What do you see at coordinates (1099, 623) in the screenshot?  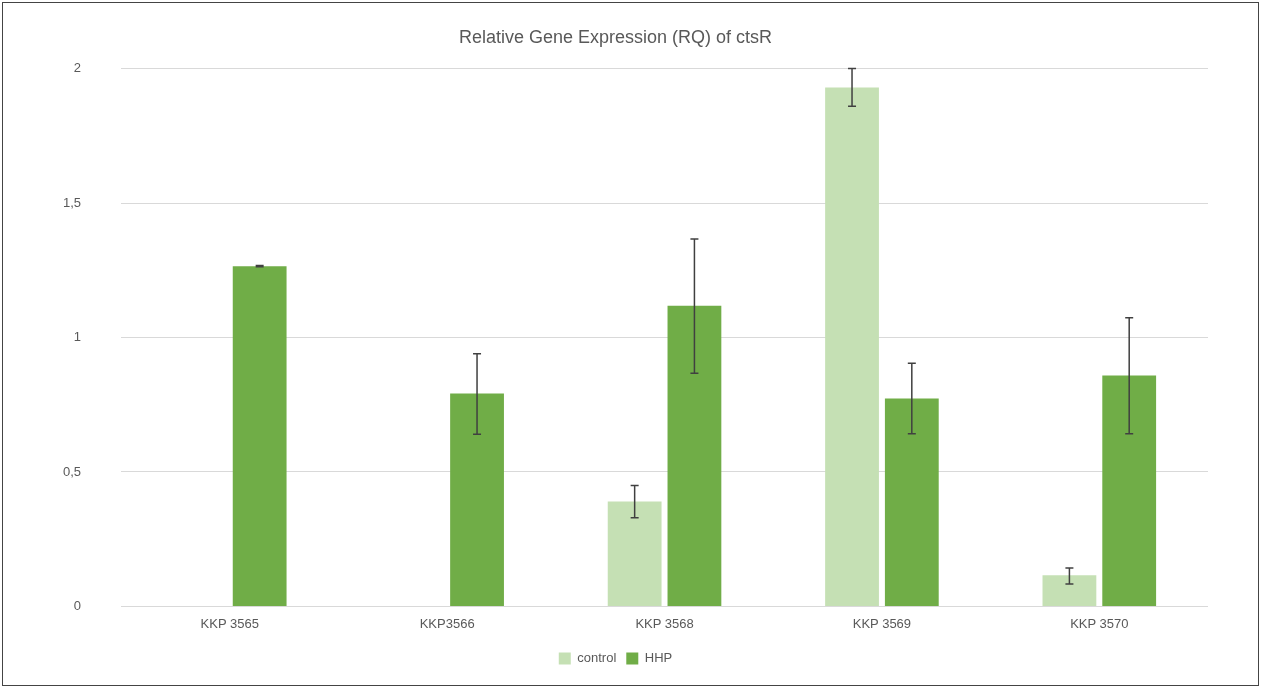 I see `x-tick-label: KKP 3570` at bounding box center [1099, 623].